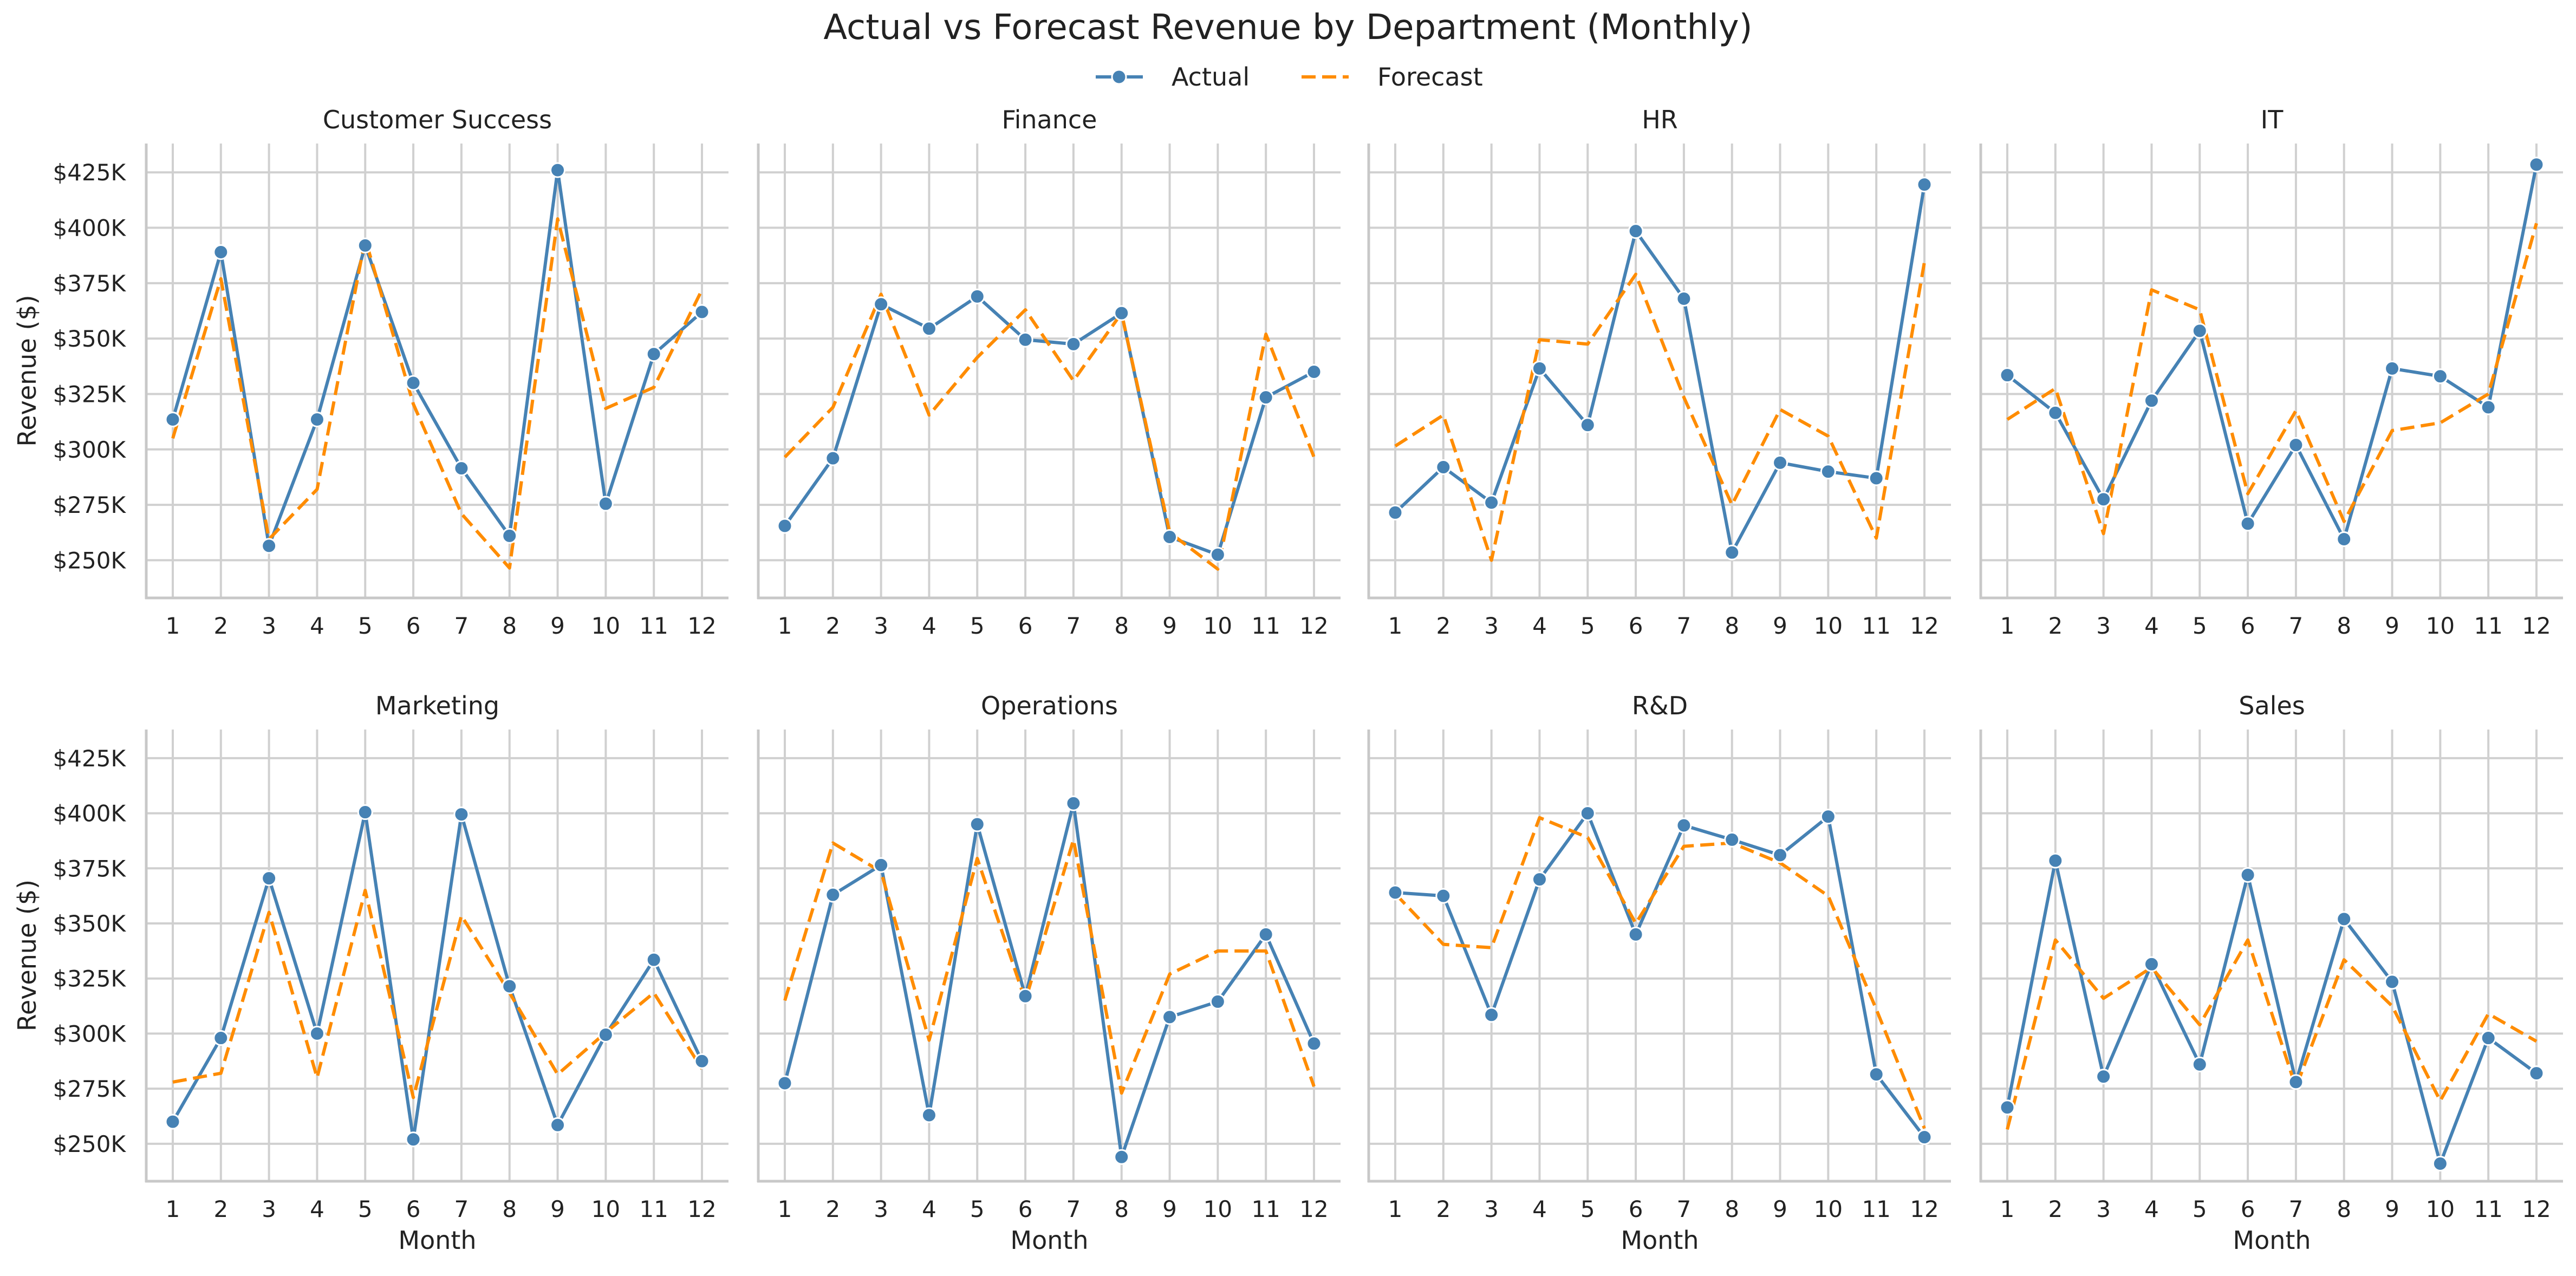  I want to click on y-tick-label: $300K, so click(90, 450).